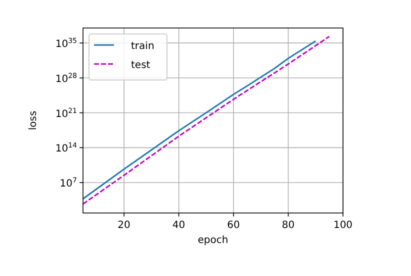 This screenshot has width=411, height=276. What do you see at coordinates (233, 225) in the screenshot?
I see `x-tick-label: 60` at bounding box center [233, 225].